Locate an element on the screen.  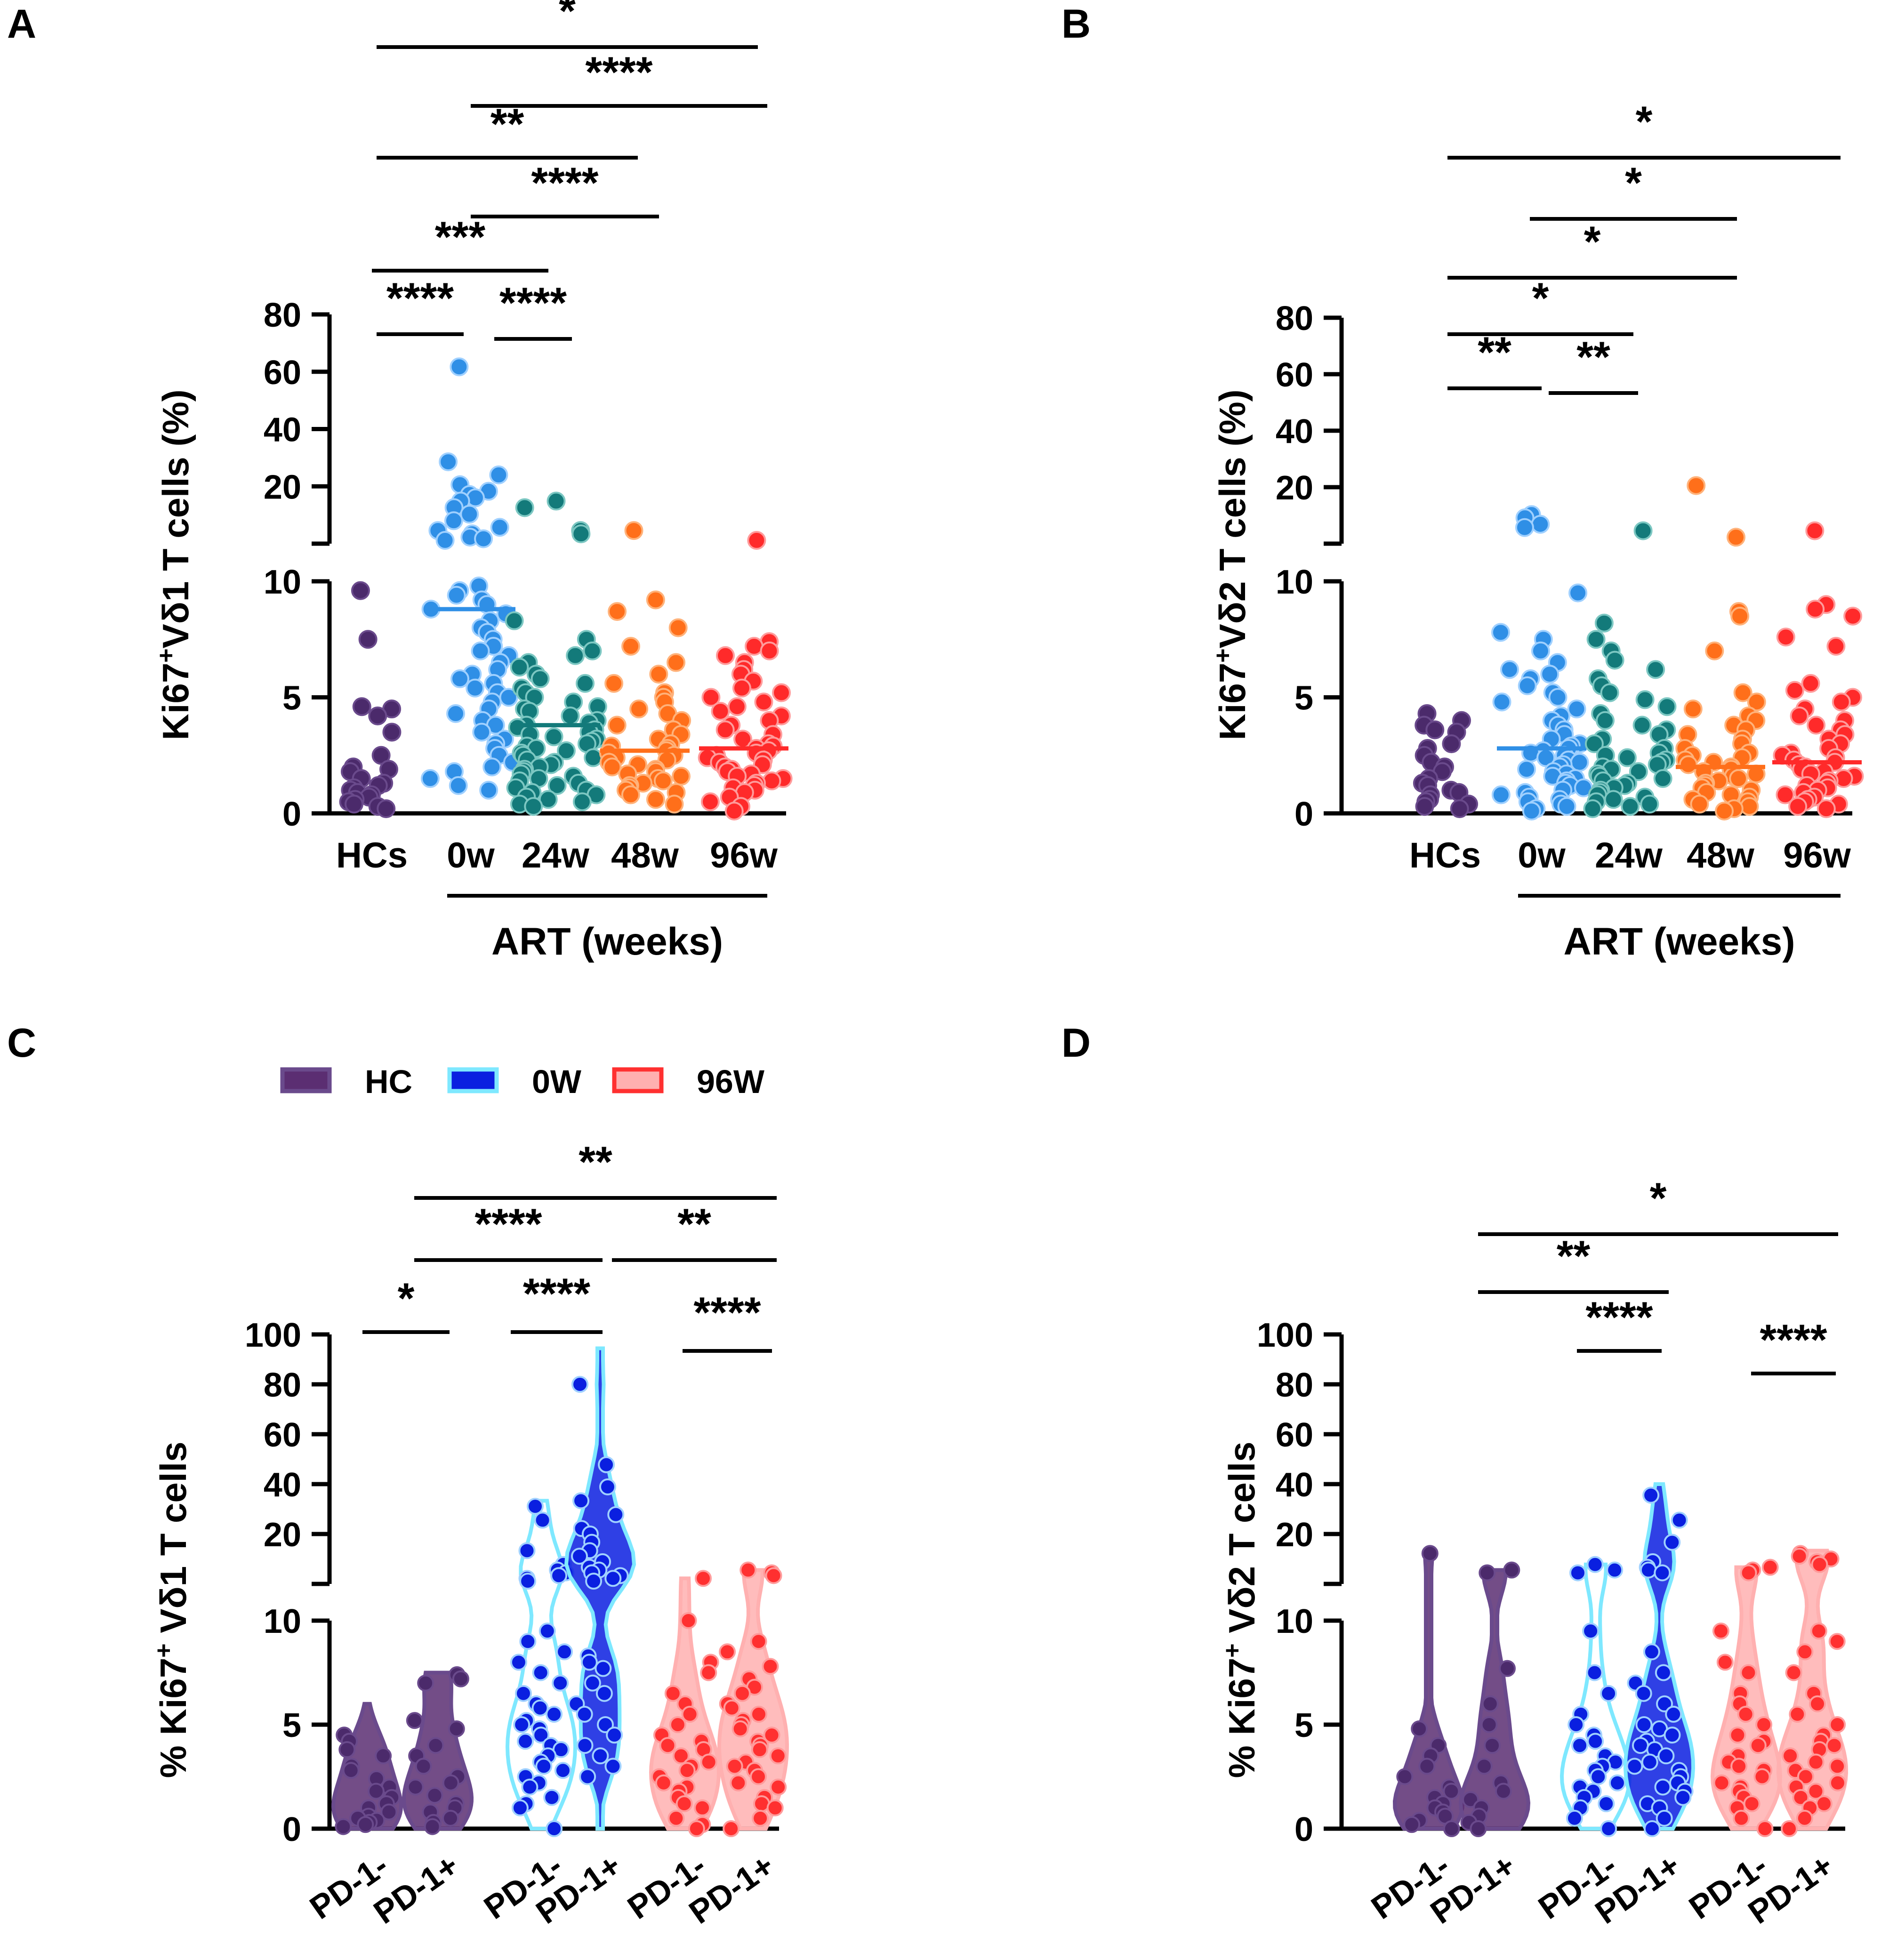
legend-label: 0W is located at coordinates (556, 1081).